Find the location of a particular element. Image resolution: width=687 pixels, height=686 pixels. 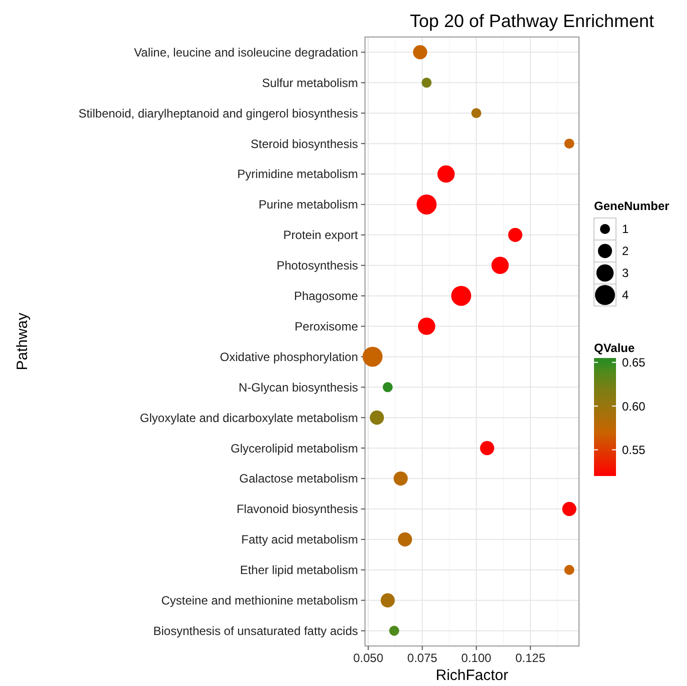

y-tick-label: Phagosome is located at coordinates (326, 296).